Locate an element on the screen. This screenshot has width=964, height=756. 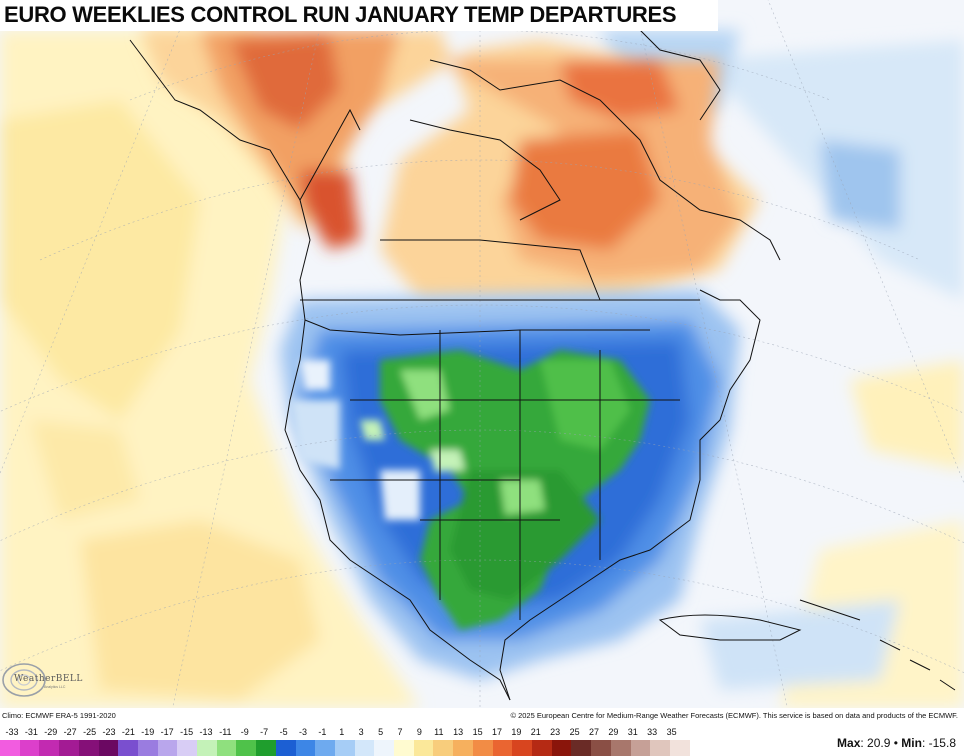
legend-label: -17 is located at coordinates (167, 732).